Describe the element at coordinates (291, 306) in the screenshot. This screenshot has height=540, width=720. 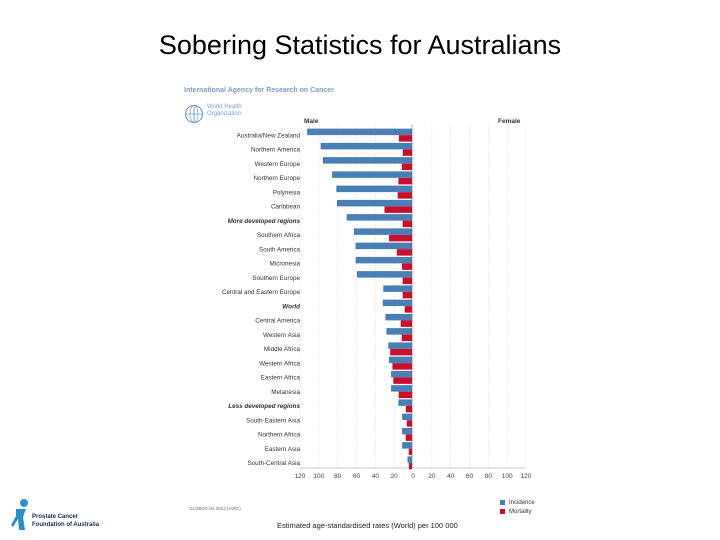
I see `category-label: World` at that location.